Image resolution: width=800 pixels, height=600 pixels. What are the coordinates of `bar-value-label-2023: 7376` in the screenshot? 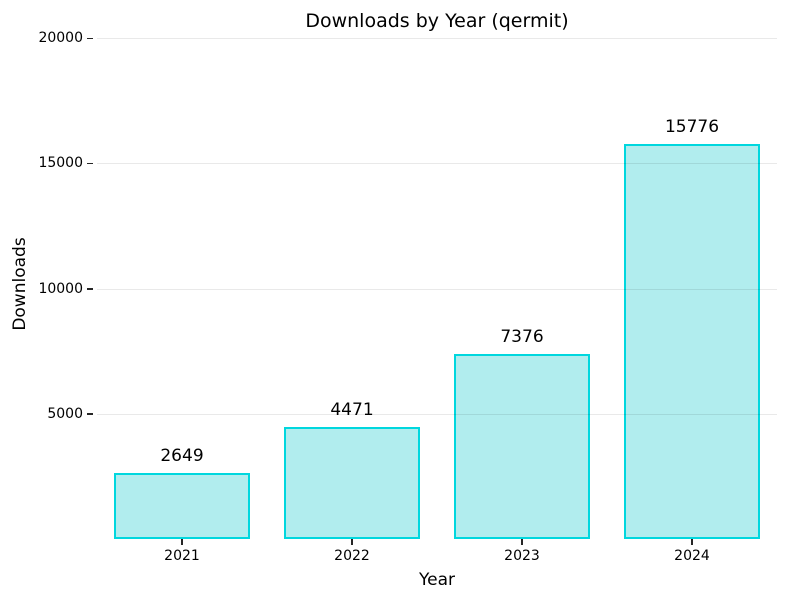 It's located at (522, 337).